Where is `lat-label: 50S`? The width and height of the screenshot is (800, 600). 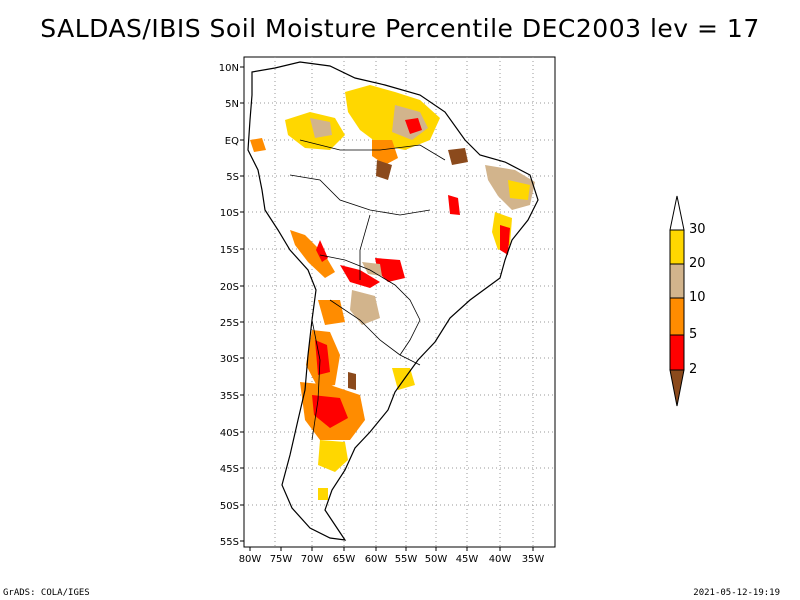 lat-label: 50S is located at coordinates (229, 506).